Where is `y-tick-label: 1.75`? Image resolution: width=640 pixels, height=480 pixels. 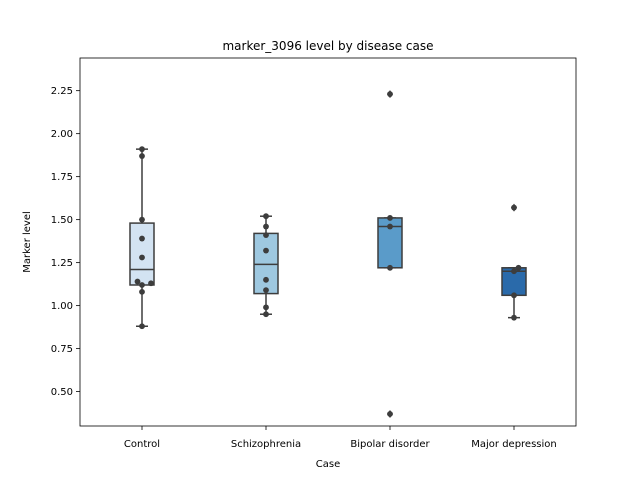
y-tick-label: 1.75 is located at coordinates (62, 177).